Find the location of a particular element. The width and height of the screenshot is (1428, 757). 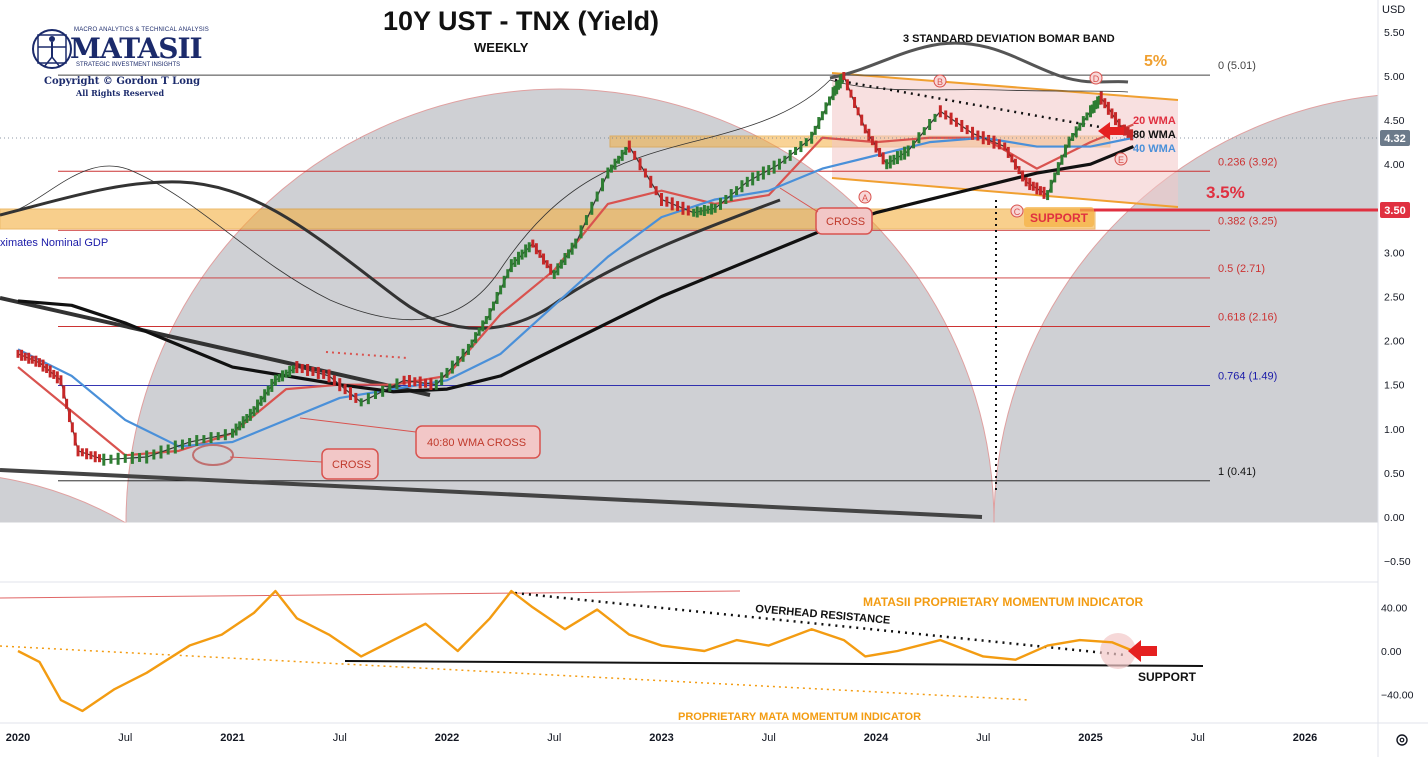

currency-selector: USD is located at coordinates (1394, 10).